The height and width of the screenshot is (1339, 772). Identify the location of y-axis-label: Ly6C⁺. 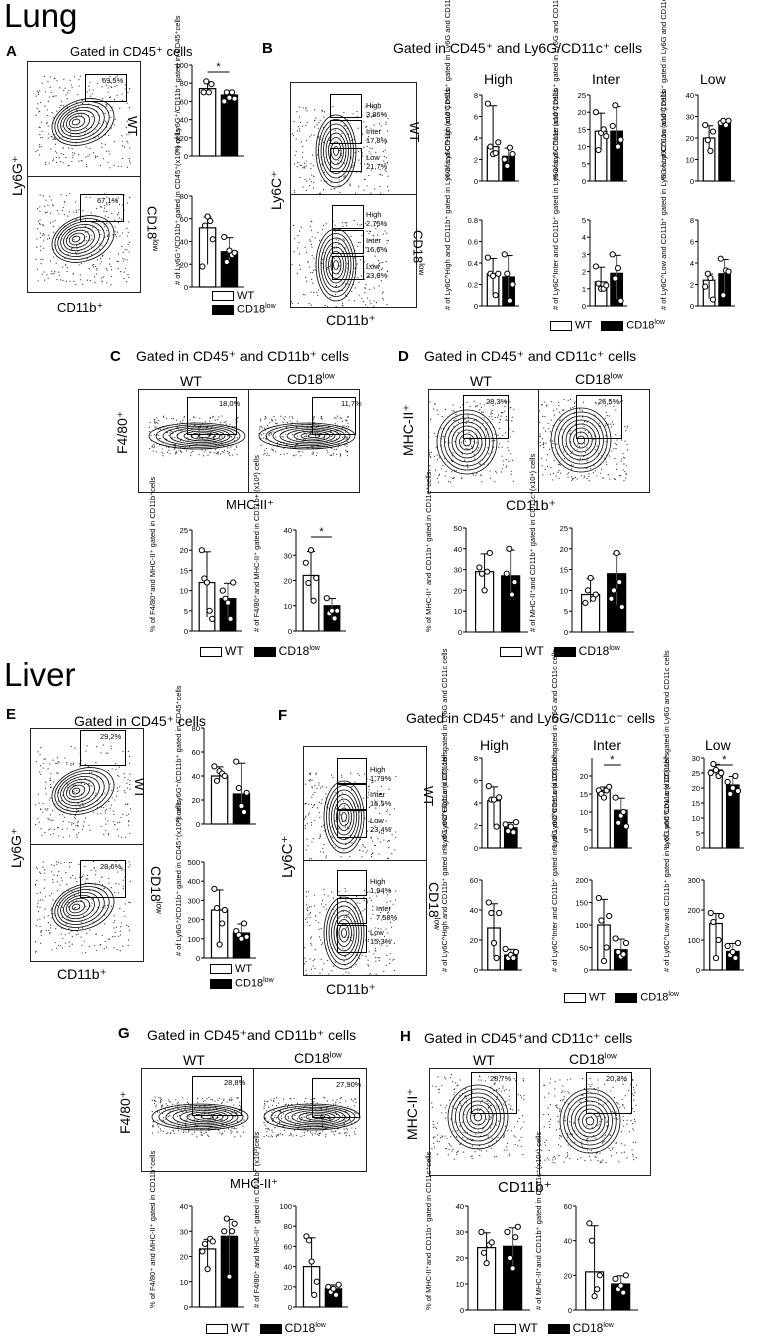
(287, 856).